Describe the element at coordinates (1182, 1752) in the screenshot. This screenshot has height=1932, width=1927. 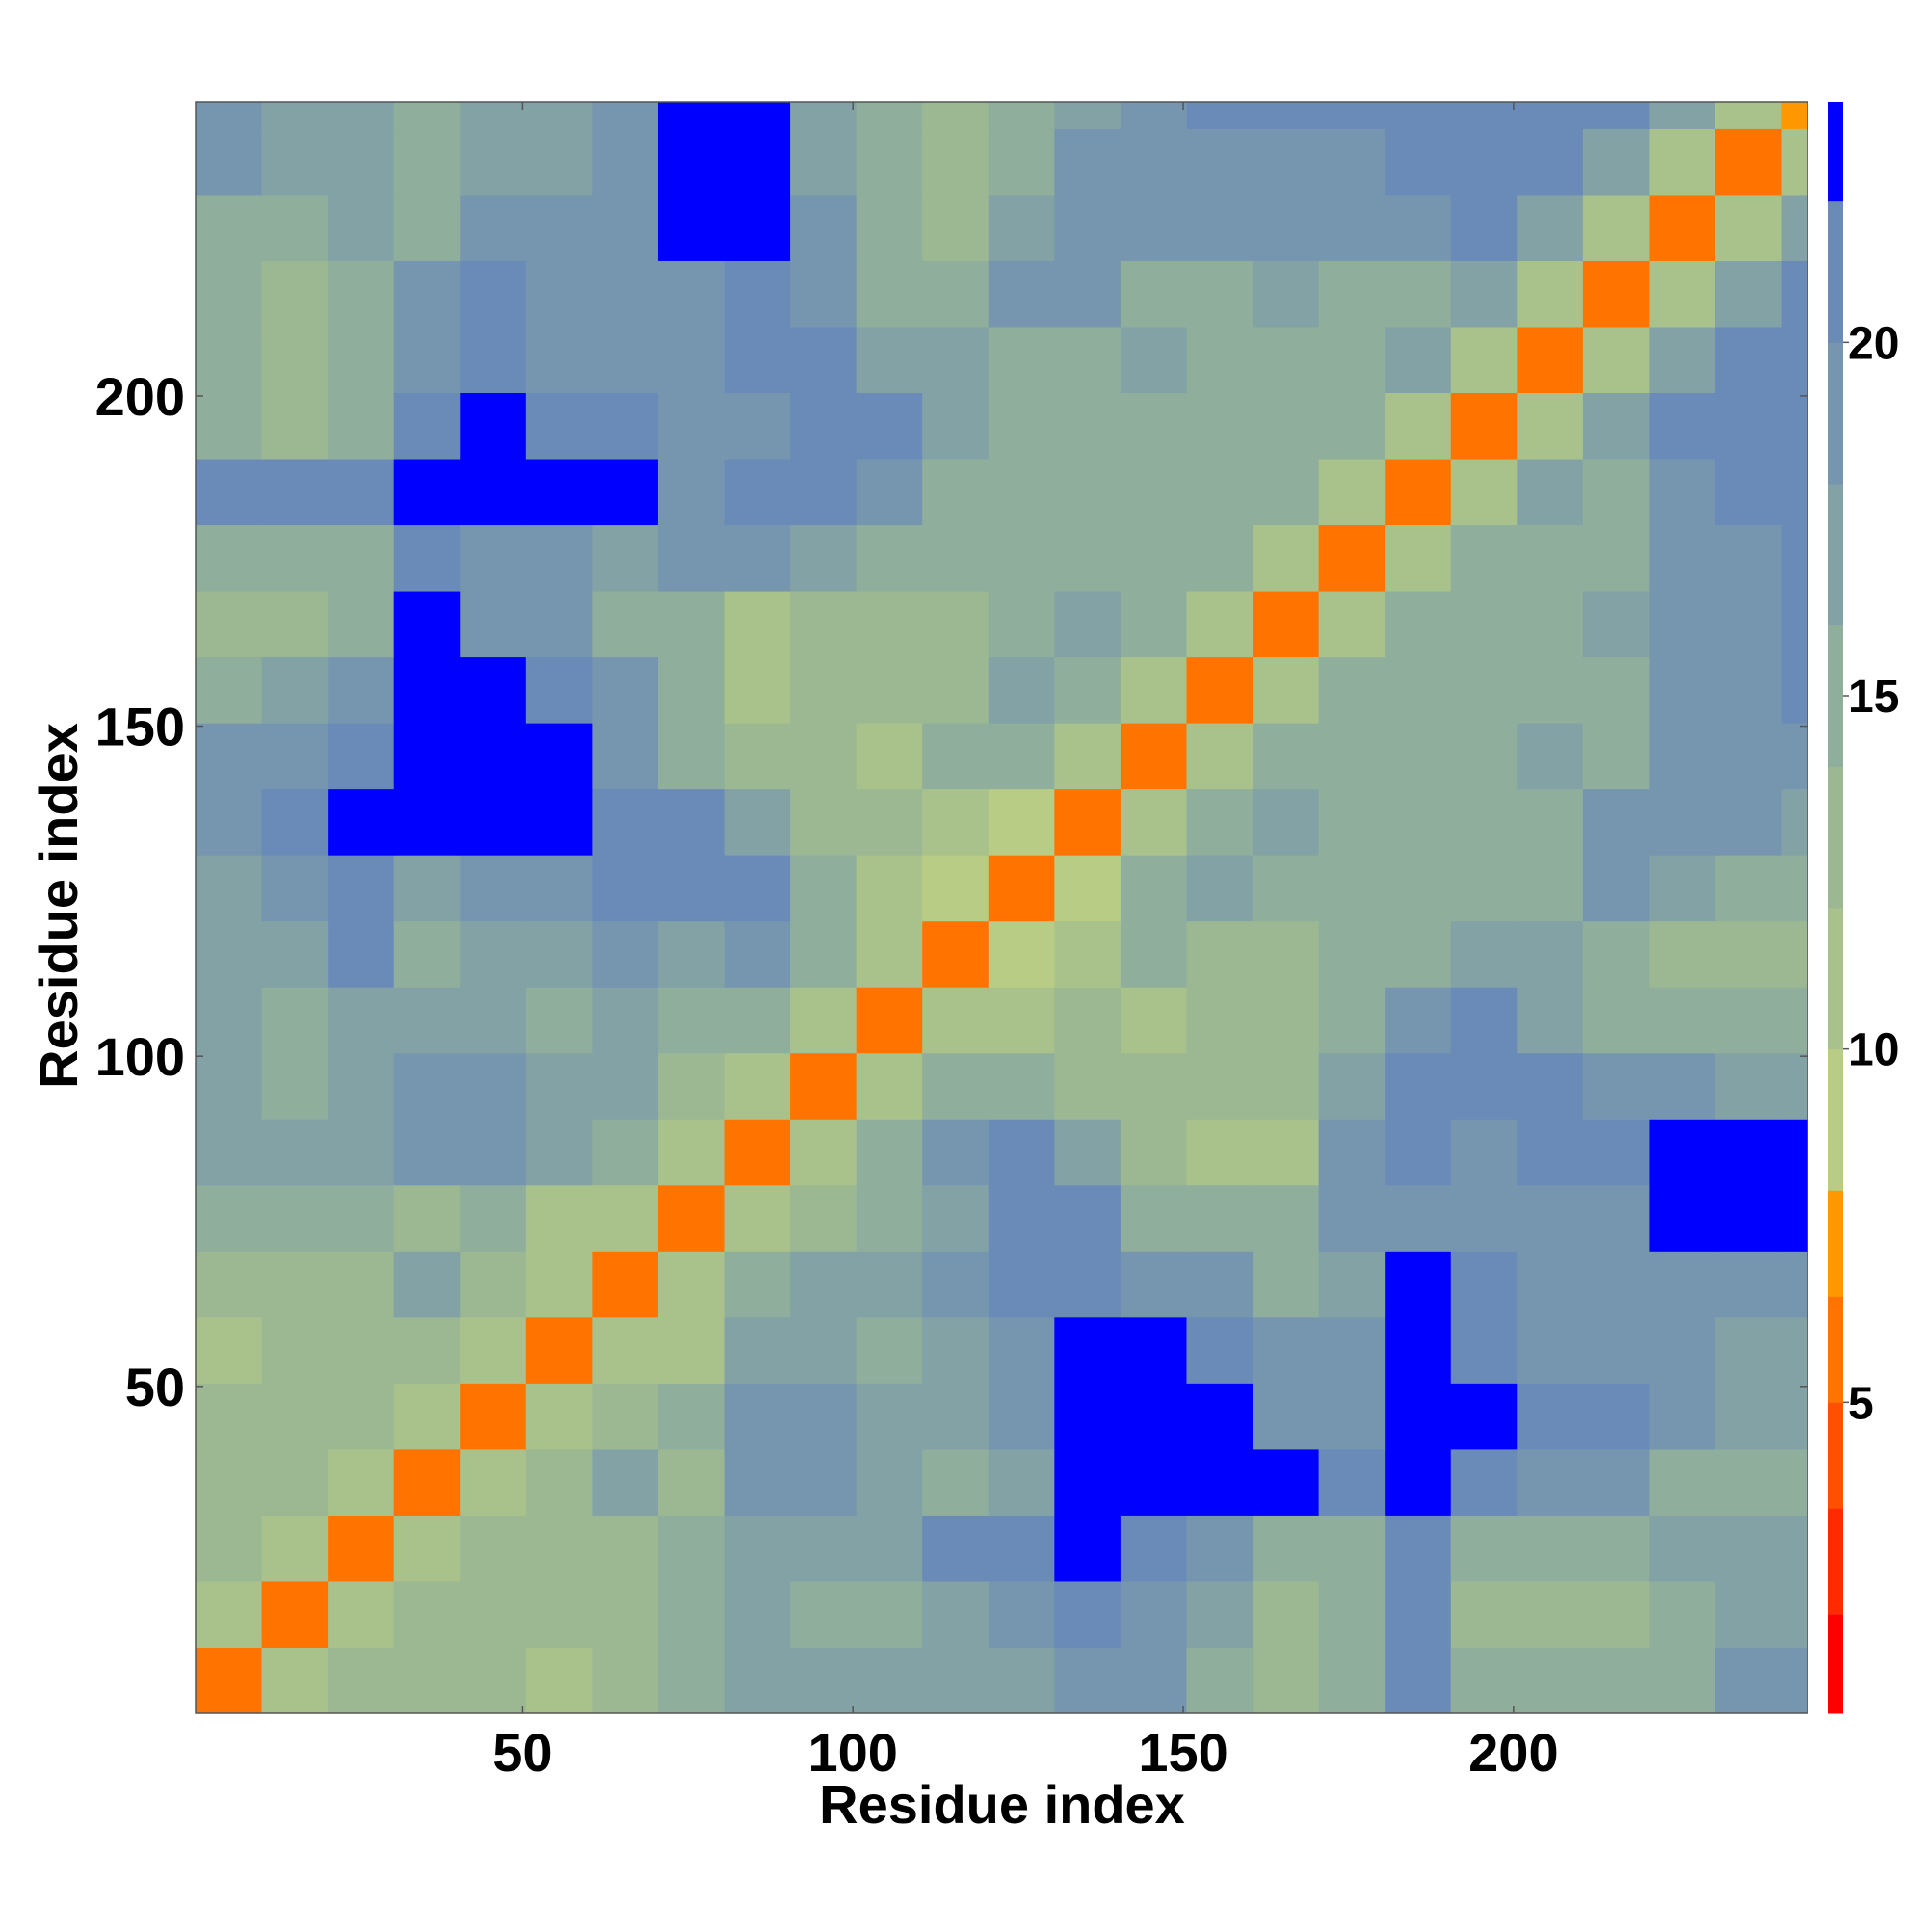
I see `x-tick-label: 150` at that location.